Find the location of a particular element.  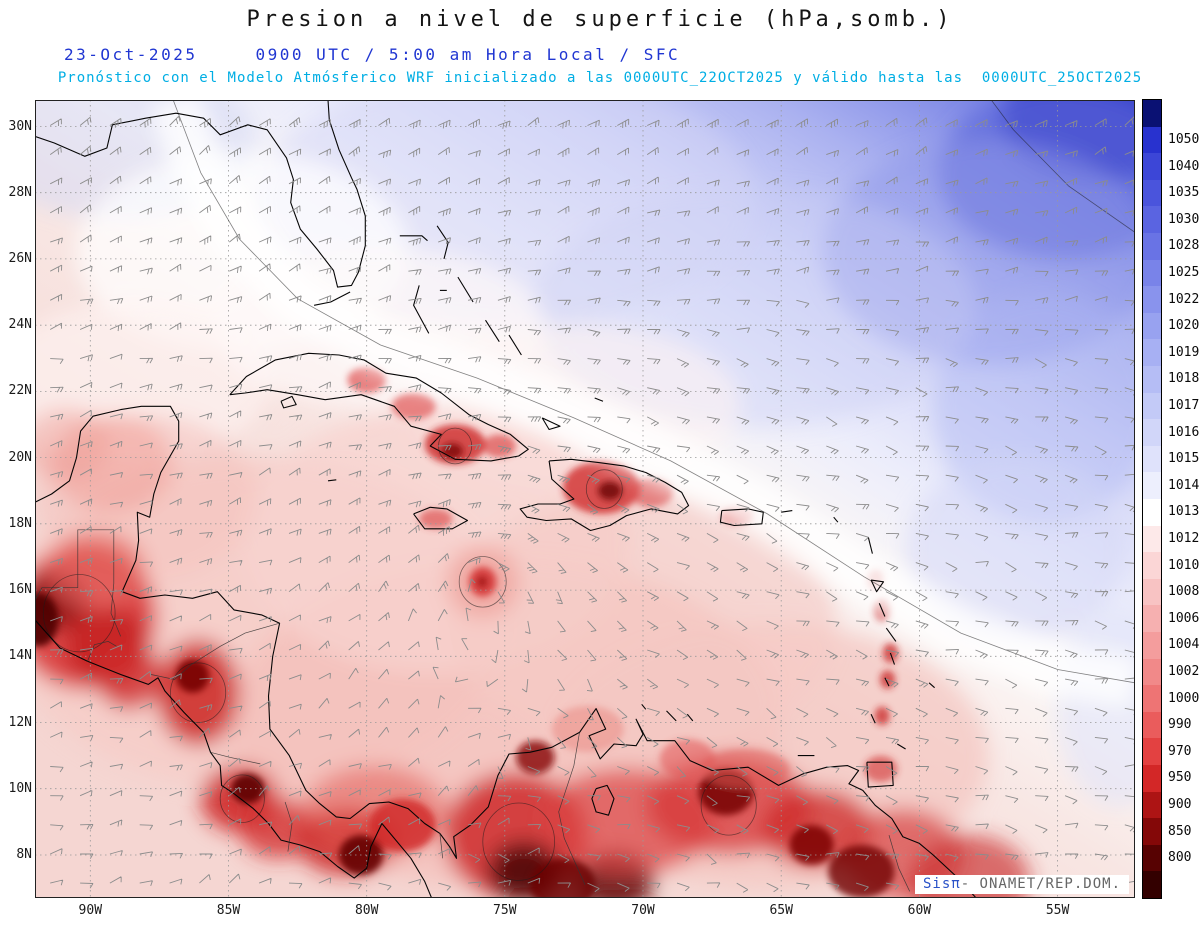

colorbar-tick-label: 1002 is located at coordinates (1184, 671).